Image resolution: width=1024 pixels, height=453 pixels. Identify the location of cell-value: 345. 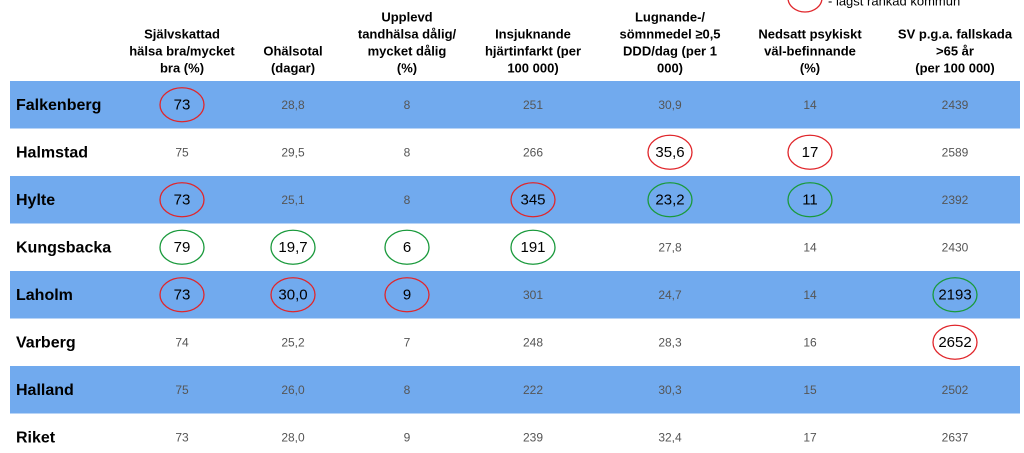
(532, 200).